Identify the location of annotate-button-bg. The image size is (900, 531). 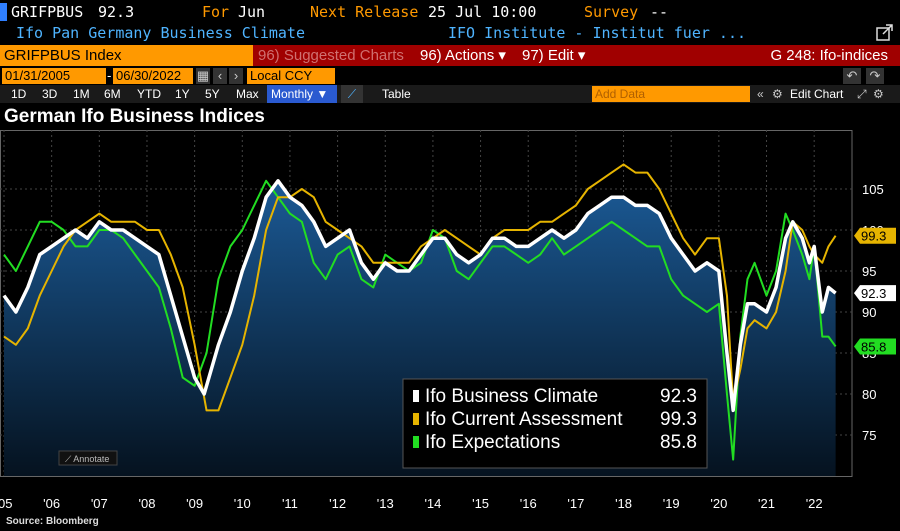
(88, 458).